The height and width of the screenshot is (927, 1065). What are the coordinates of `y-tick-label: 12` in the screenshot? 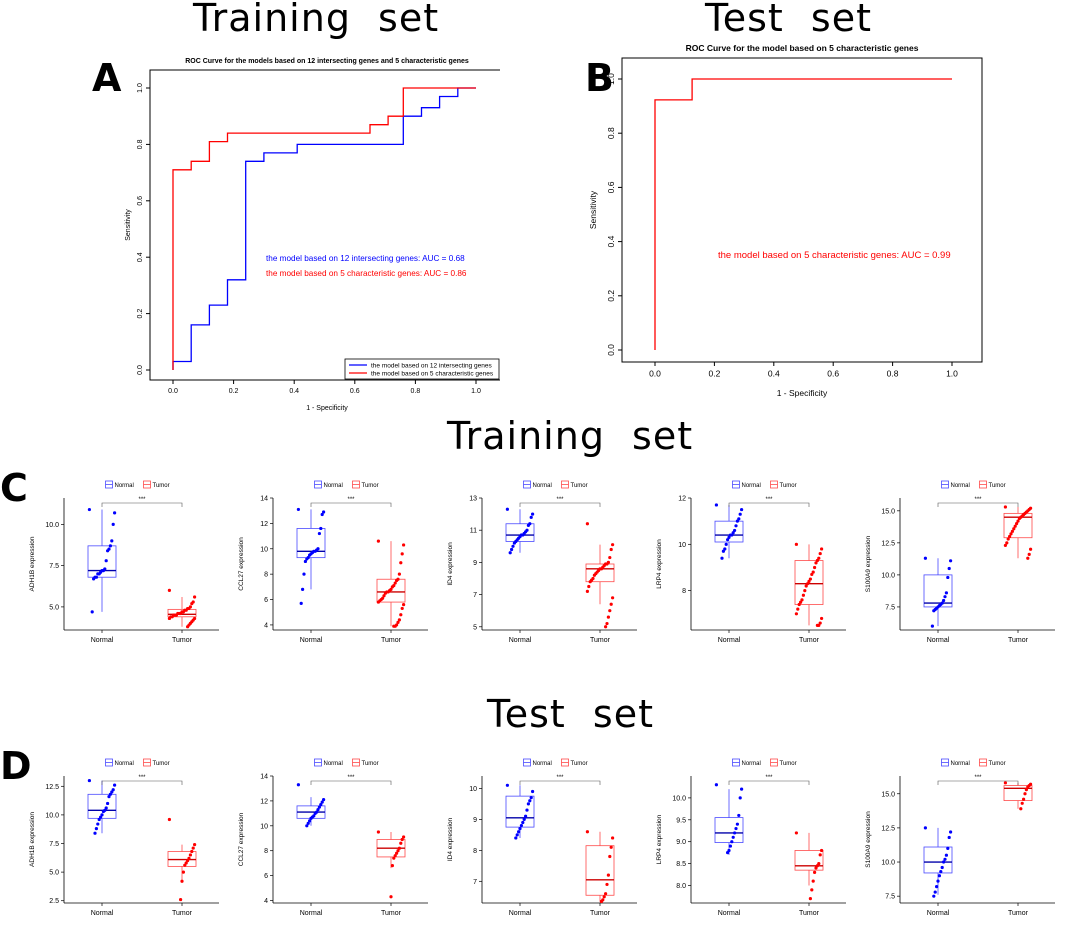 It's located at (264, 801).